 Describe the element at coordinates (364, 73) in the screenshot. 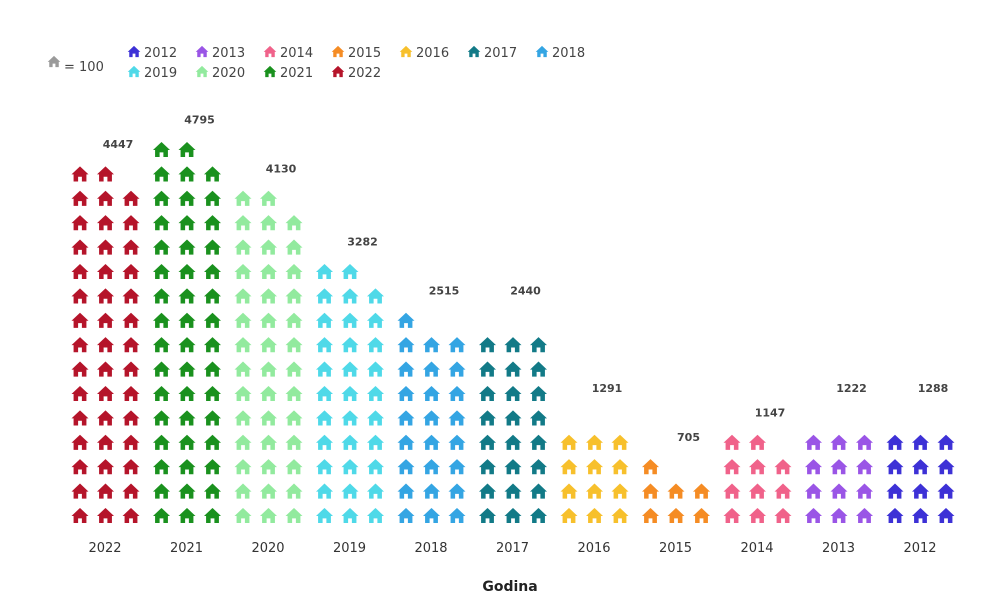

I see `legend-label-2022: 2022` at that location.